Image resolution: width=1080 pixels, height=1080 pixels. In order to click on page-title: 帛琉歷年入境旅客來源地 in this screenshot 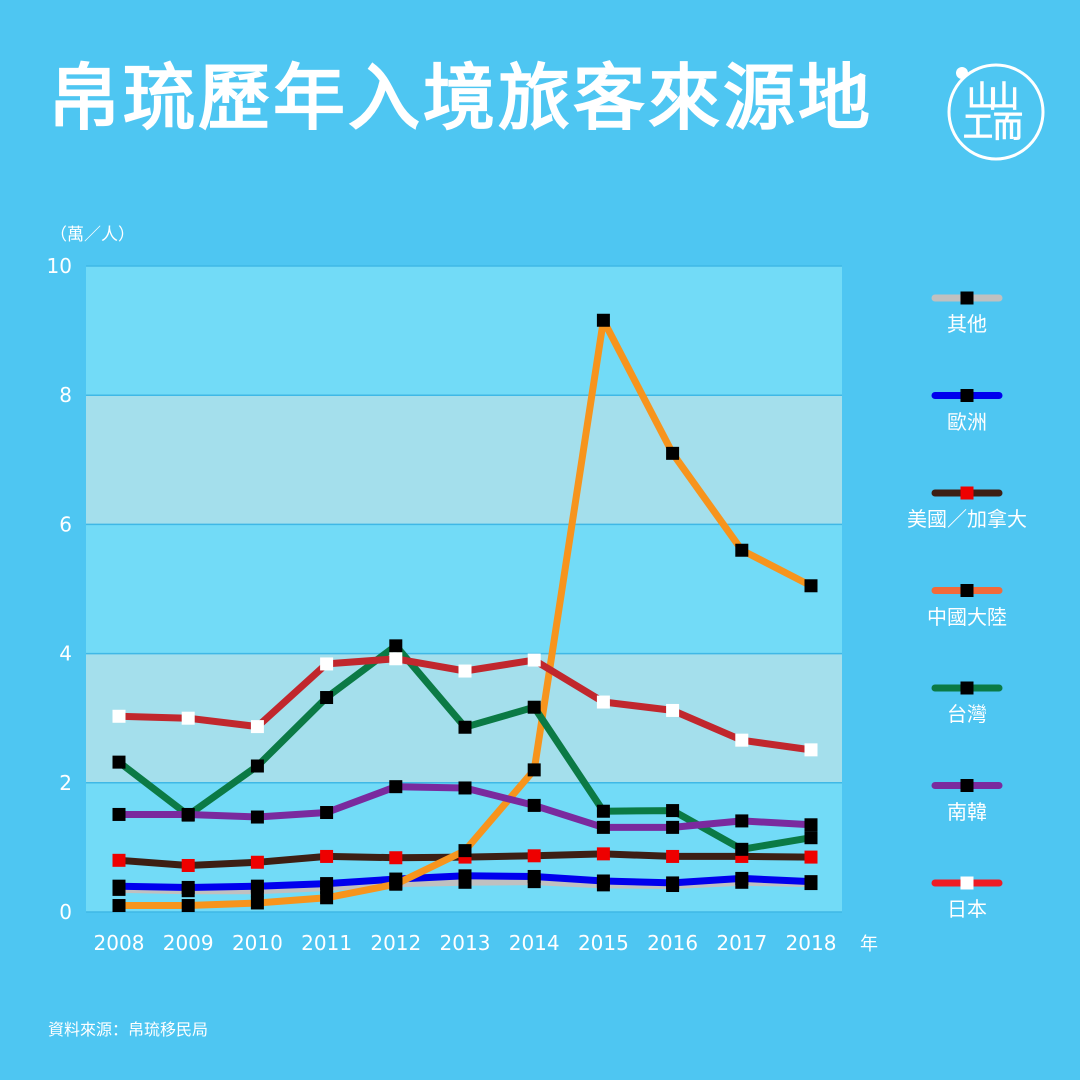, I will do `click(461, 98)`.